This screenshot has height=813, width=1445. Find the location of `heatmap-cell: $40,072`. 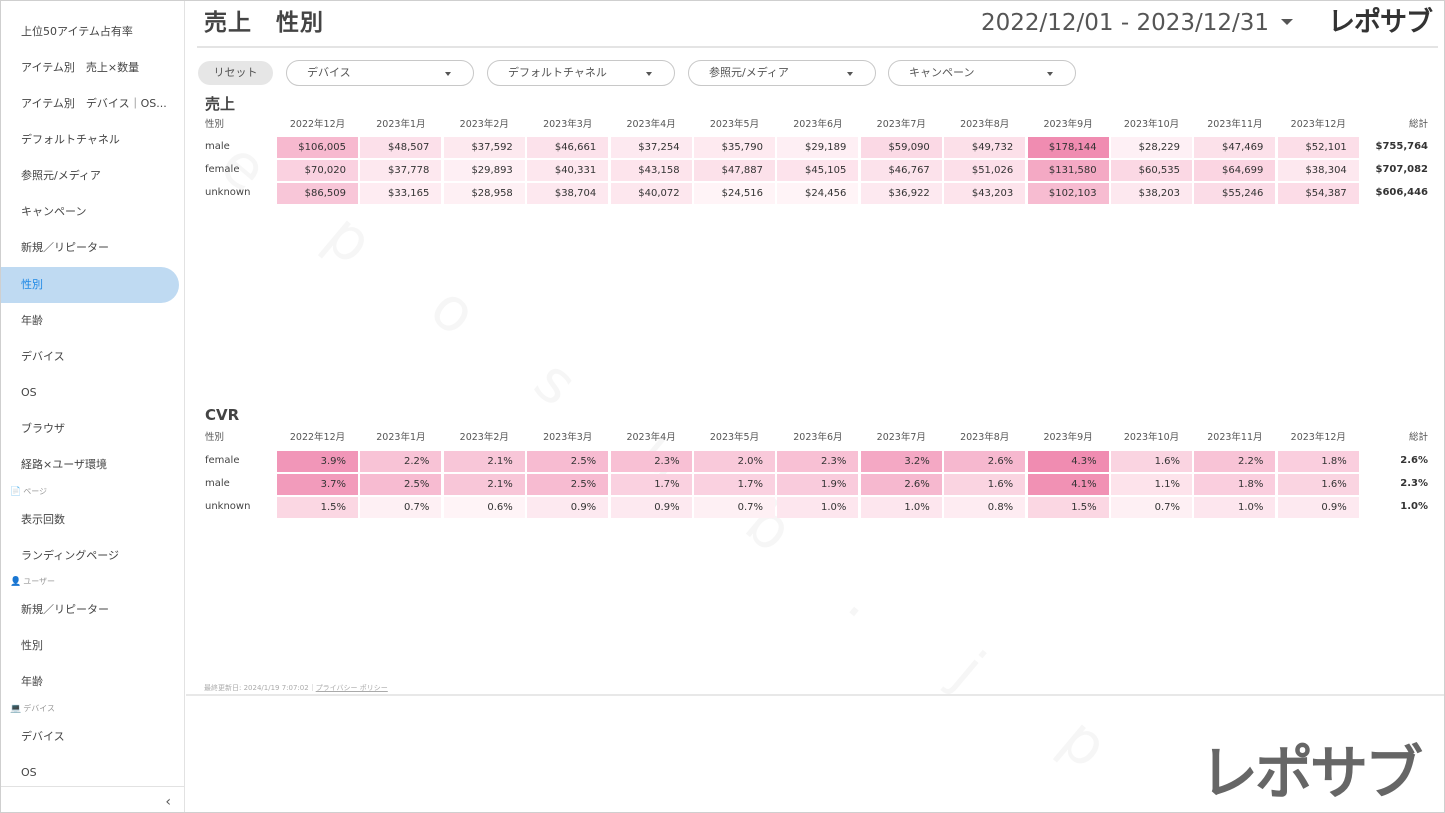

heatmap-cell: $40,072 is located at coordinates (651, 193).